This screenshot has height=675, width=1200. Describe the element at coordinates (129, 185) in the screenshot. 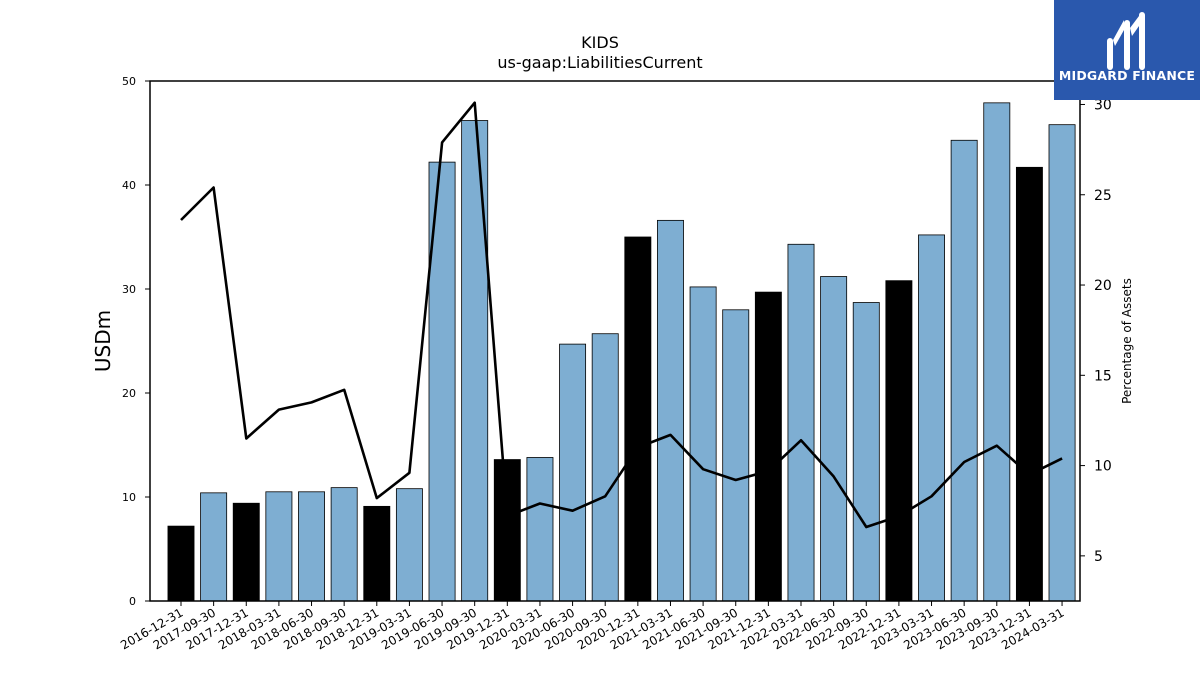

I see `y-tick-label: 40` at that location.